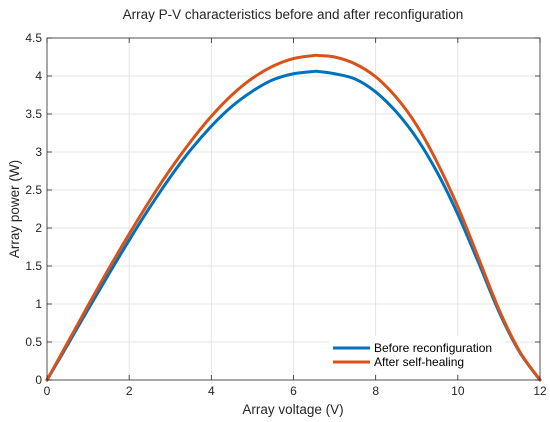 The width and height of the screenshot is (550, 422). I want to click on x-tick-label: 6, so click(293, 391).